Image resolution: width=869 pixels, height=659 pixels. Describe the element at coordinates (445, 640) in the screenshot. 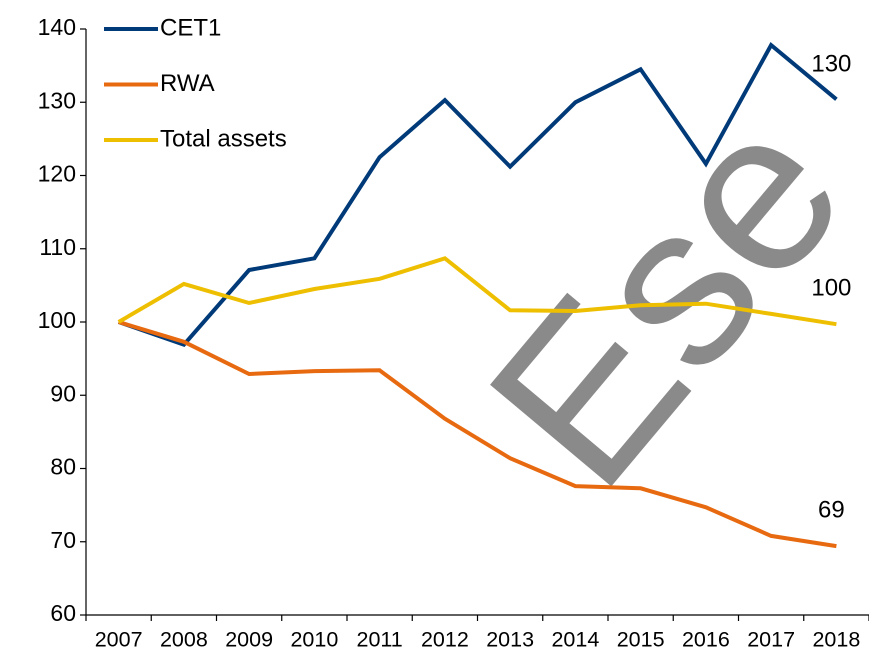

I see `x-tick-label: 2012` at that location.